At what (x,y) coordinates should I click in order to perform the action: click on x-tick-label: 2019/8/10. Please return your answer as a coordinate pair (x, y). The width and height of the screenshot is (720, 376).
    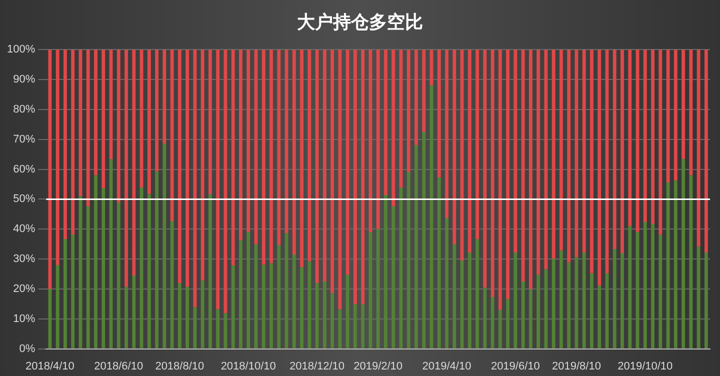
    Looking at the image, I should click on (576, 366).